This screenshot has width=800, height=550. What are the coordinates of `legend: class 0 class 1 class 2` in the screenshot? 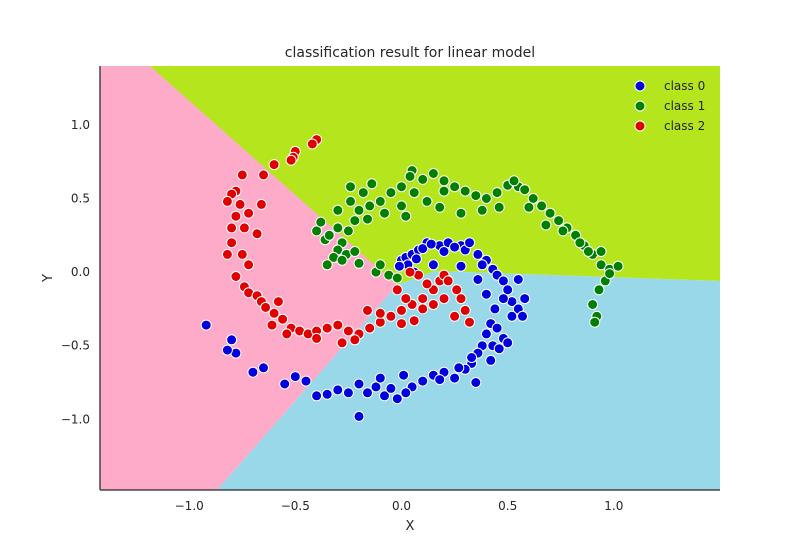 It's located at (669, 106).